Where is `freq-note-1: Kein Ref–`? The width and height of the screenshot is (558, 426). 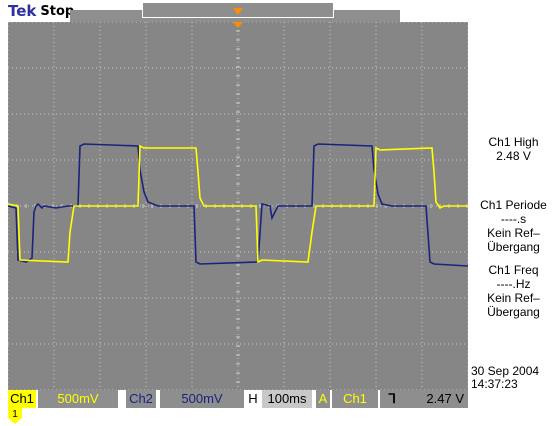 freq-note-1: Kein Ref– is located at coordinates (513, 298).